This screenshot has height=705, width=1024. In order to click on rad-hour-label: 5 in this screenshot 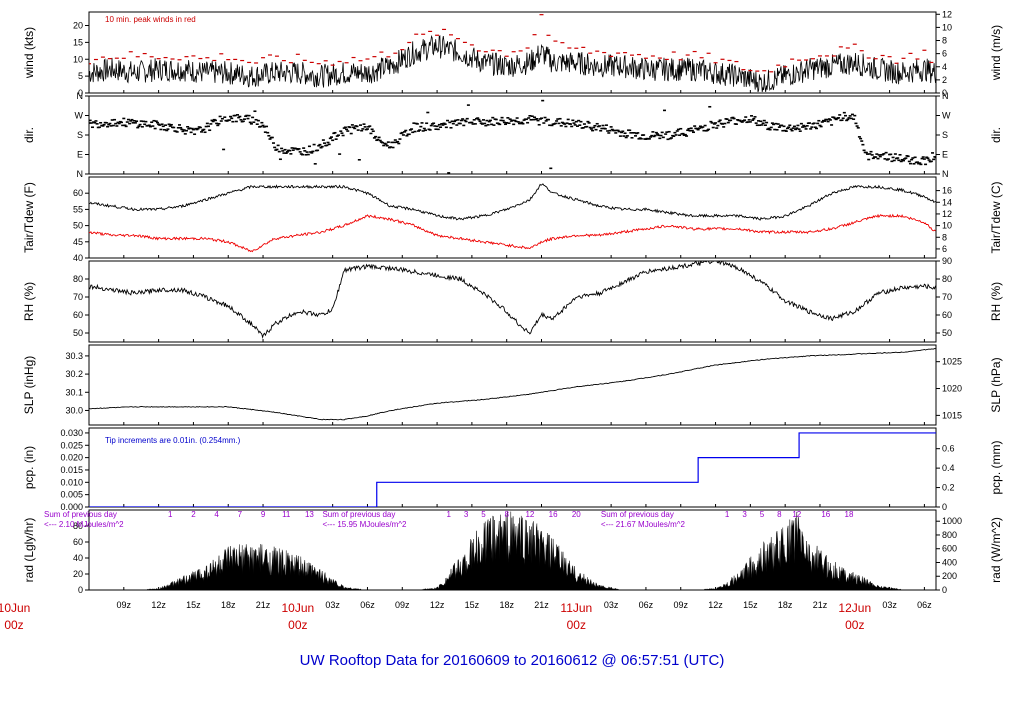, I will do `click(762, 514)`.